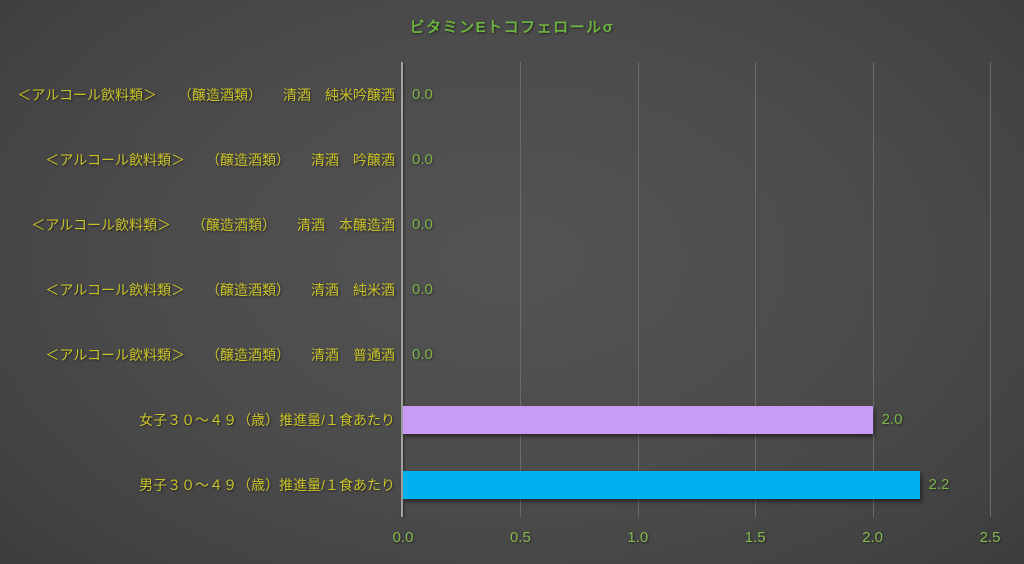 The height and width of the screenshot is (564, 1024). I want to click on x-tick: 1.0, so click(638, 537).